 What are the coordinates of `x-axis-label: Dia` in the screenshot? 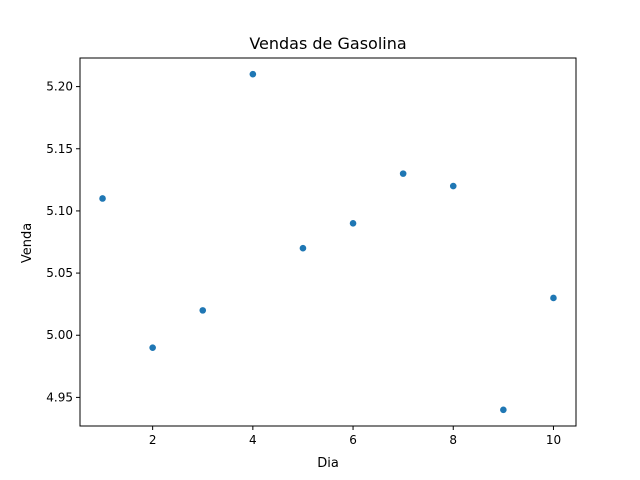 It's located at (328, 463).